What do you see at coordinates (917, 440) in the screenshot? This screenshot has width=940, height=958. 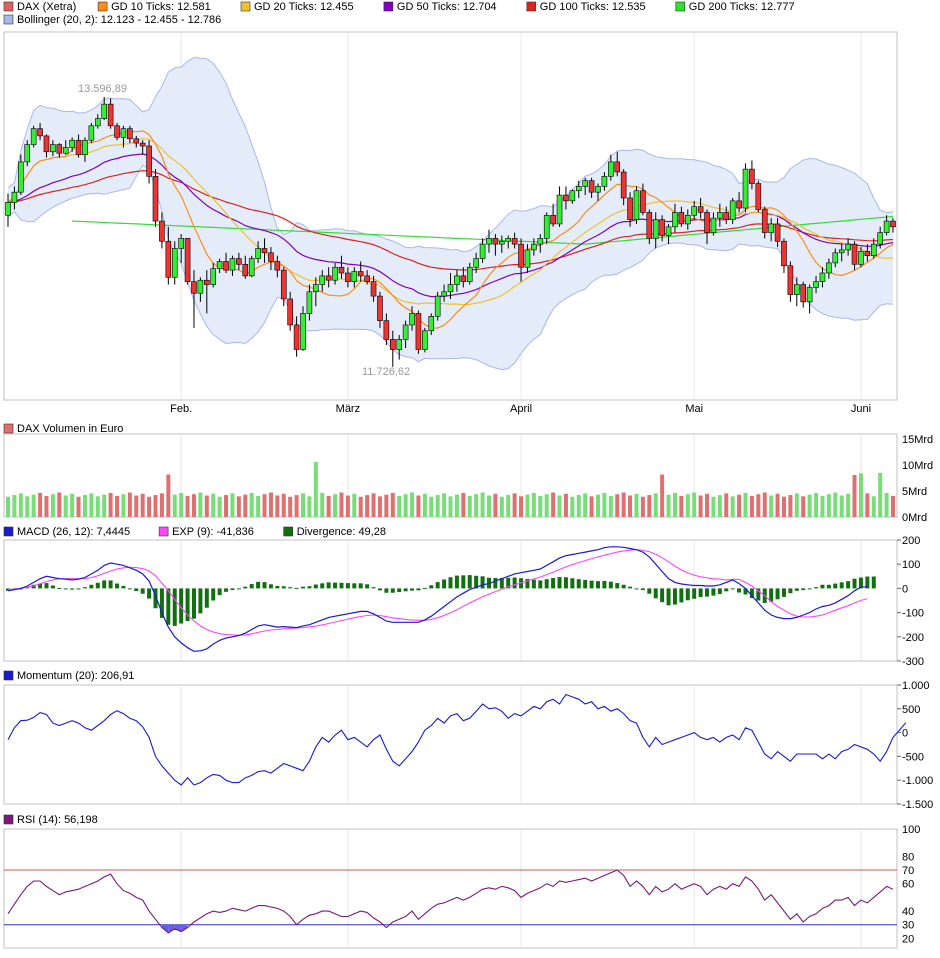 I see `y-tick-label: 15Mrd` at bounding box center [917, 440].